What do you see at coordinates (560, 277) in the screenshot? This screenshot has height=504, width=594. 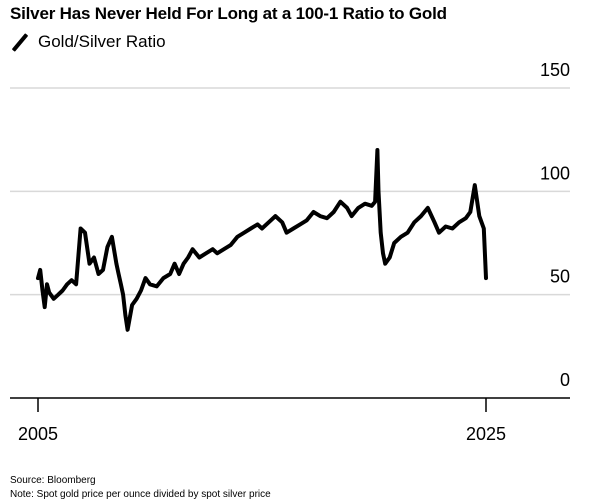 I see `y-tick-label-50: 50` at bounding box center [560, 277].